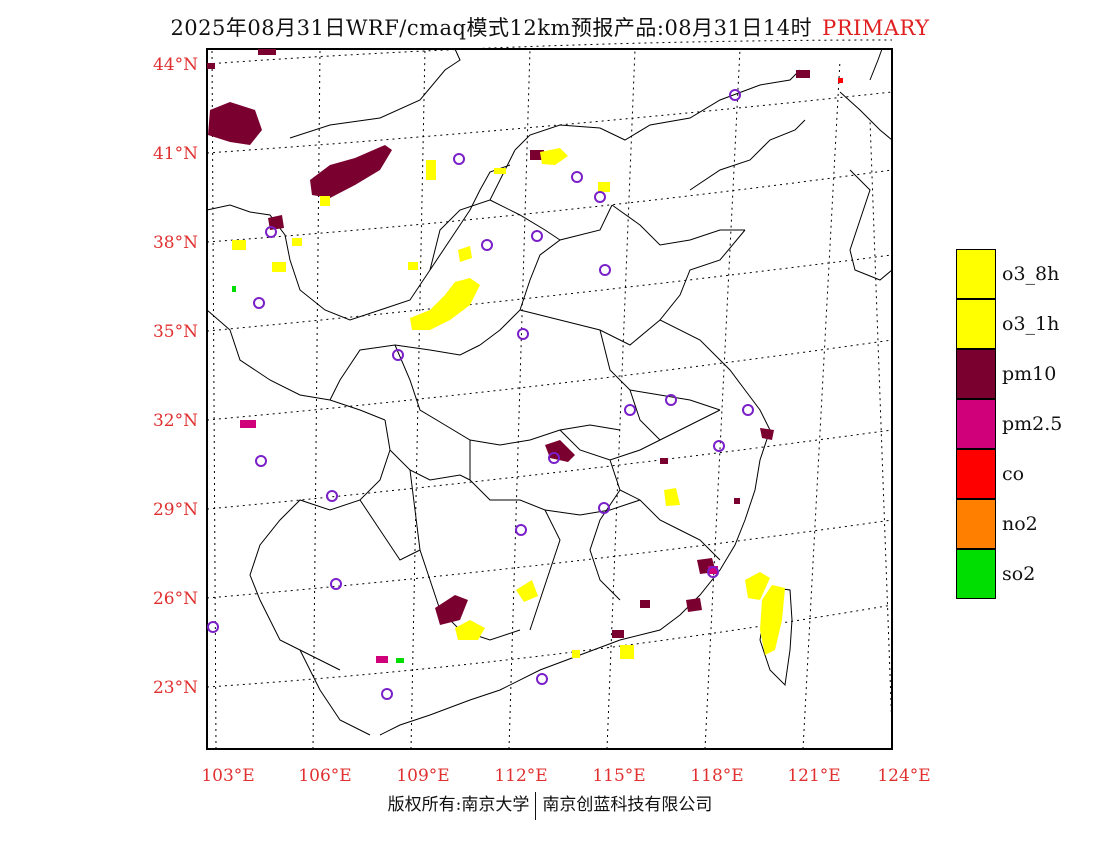 The image size is (1100, 850). What do you see at coordinates (627, 805) in the screenshot?
I see `copyright-right: 南京创蓝科技有限公司` at bounding box center [627, 805].